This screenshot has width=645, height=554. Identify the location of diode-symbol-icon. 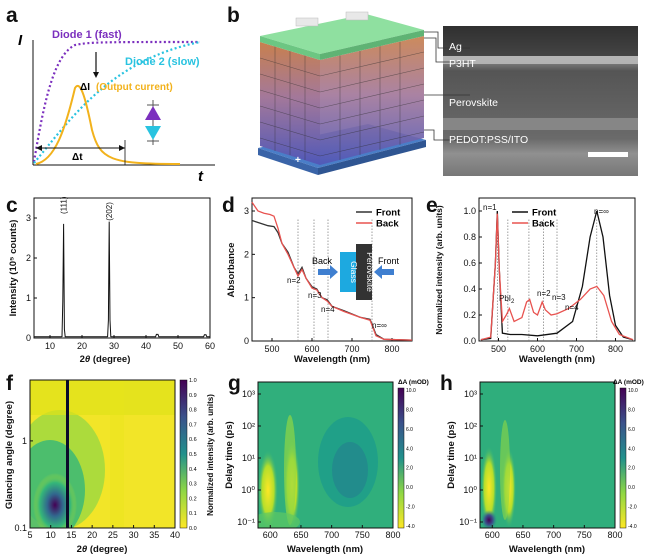
(153, 122).